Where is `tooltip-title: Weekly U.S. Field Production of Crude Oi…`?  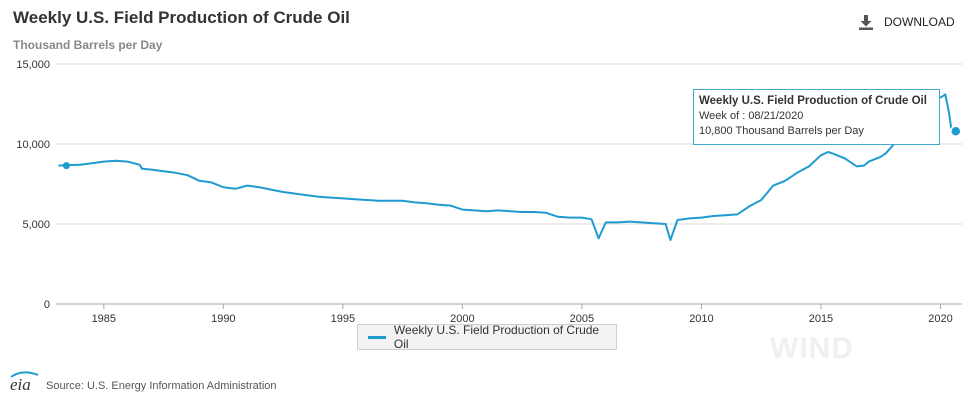 tooltip-title: Weekly U.S. Field Production of Crude Oi… is located at coordinates (813, 101).